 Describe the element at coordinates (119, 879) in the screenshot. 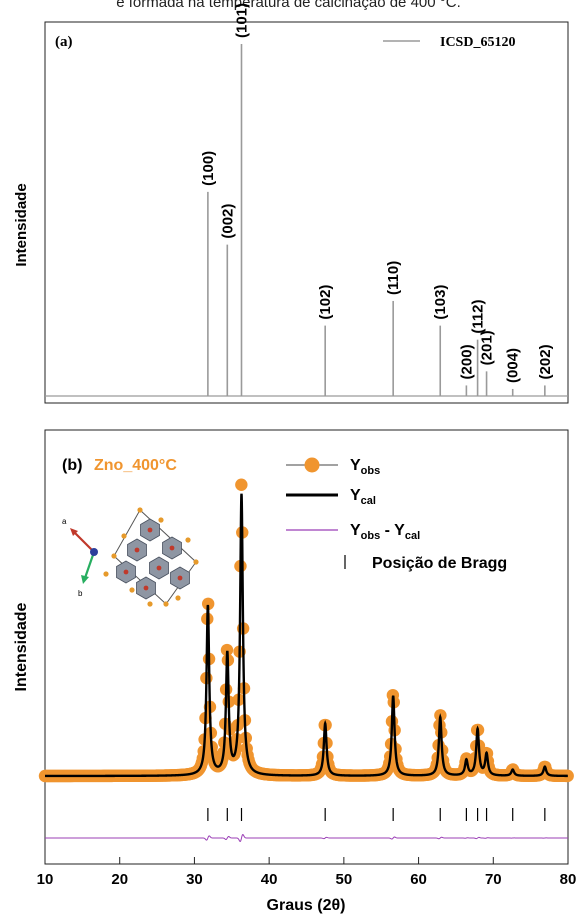

I see `x-tick-label-1: 20` at that location.